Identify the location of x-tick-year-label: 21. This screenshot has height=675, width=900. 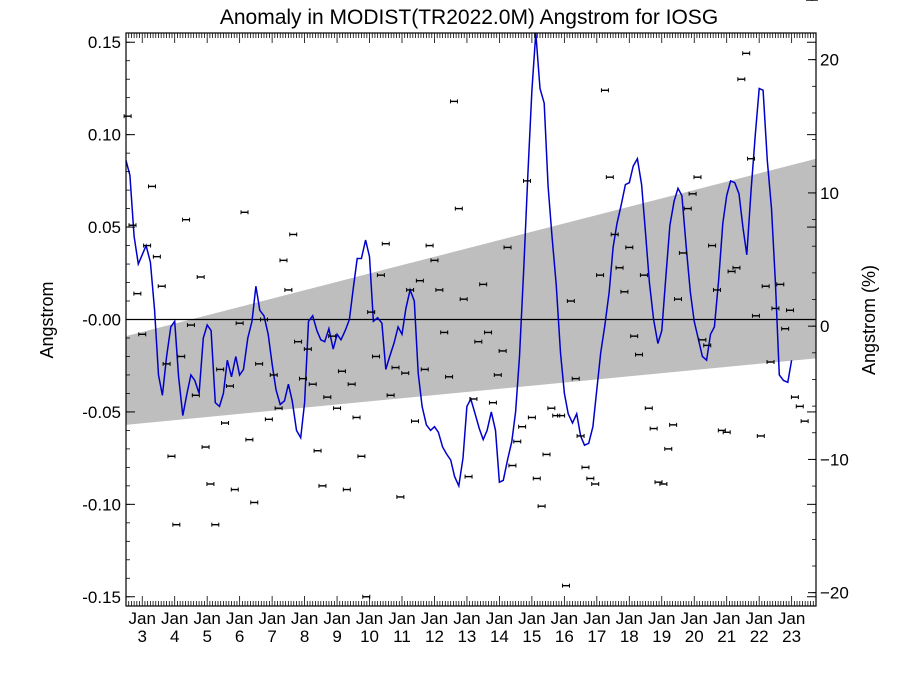
(726, 636).